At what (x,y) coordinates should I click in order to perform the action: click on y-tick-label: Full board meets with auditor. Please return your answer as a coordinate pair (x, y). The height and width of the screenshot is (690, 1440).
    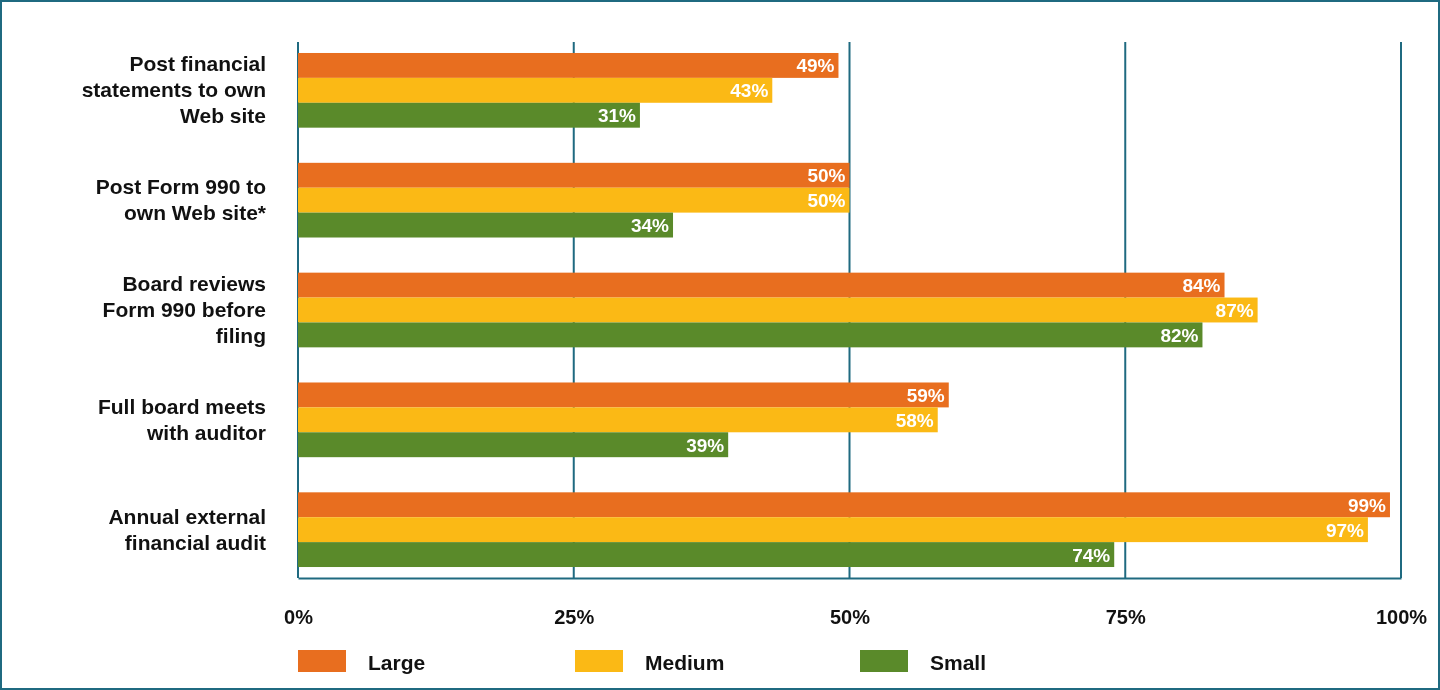
    Looking at the image, I should click on (181, 419).